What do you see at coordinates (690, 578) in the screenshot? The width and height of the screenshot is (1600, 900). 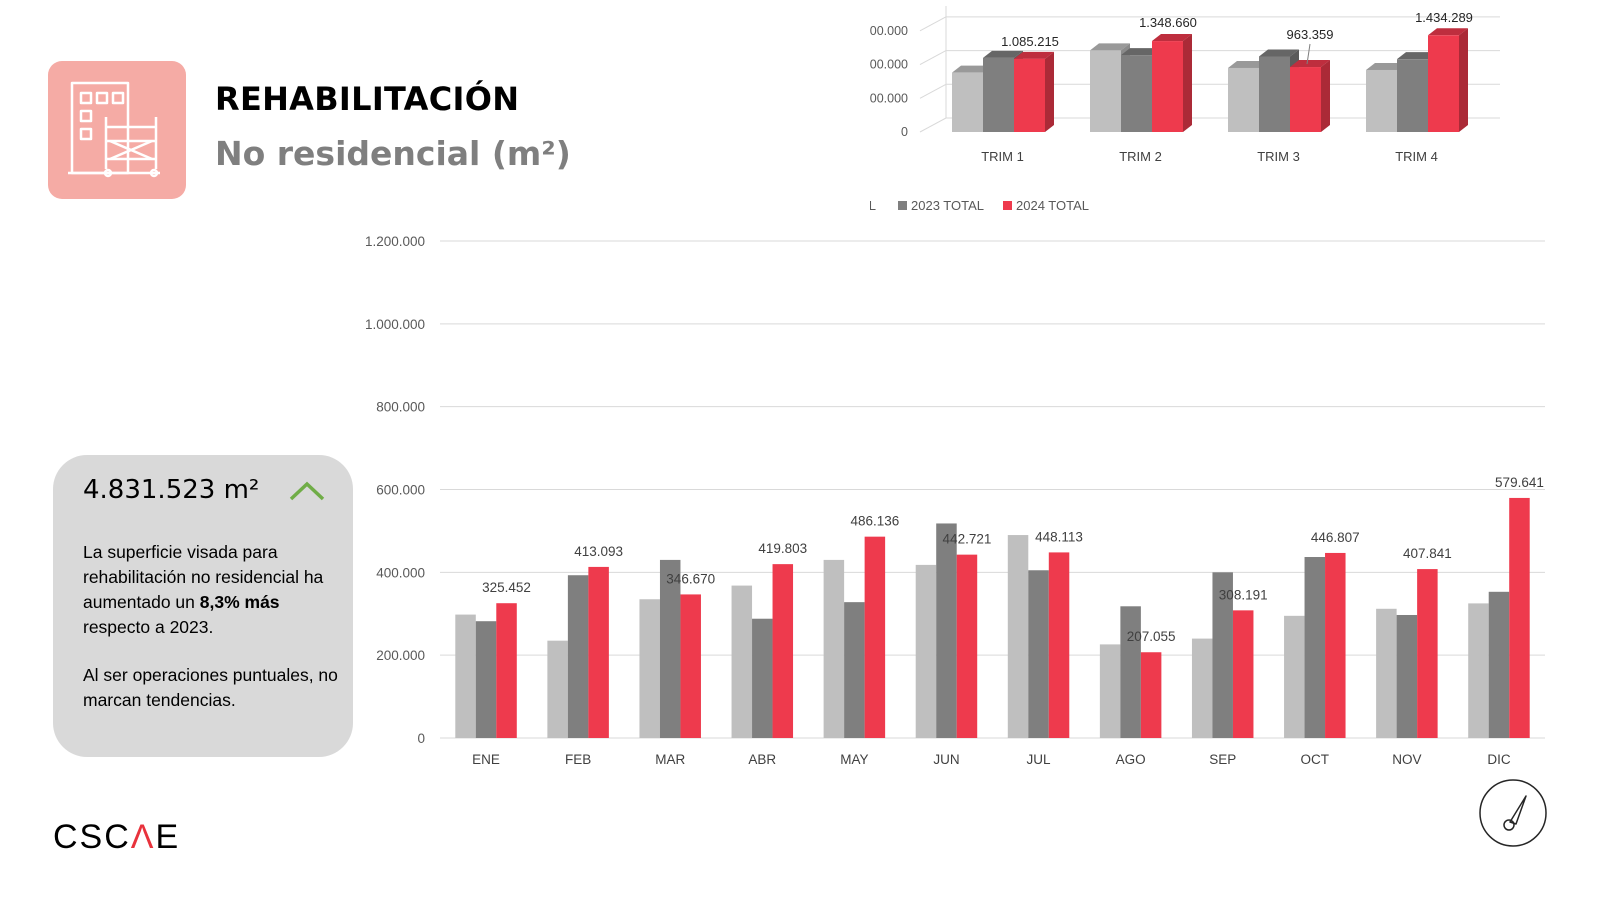 I see `data-label: 346.670` at bounding box center [690, 578].